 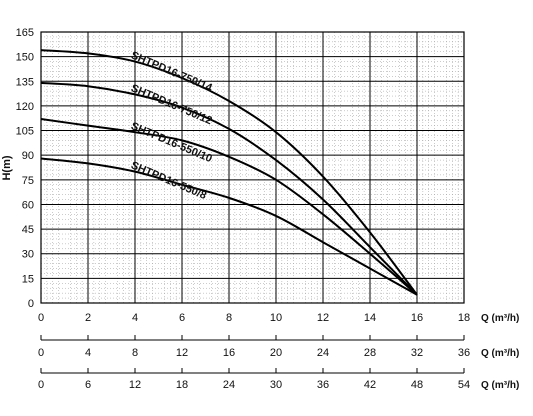 I want to click on x-tick-label: 54, so click(x=464, y=385).